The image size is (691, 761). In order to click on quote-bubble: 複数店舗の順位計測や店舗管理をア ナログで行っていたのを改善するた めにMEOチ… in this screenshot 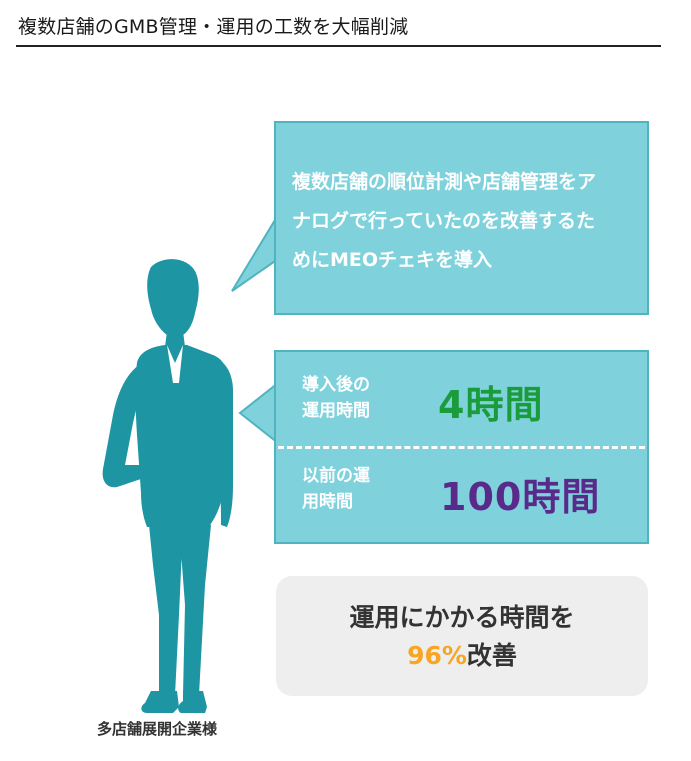, I will do `click(461, 218)`.